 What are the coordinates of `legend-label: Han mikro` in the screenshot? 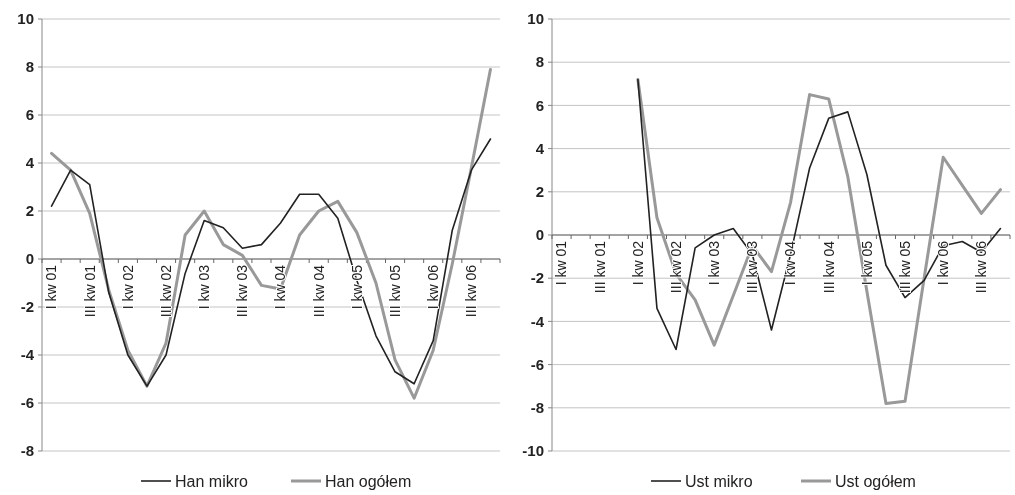 It's located at (212, 481).